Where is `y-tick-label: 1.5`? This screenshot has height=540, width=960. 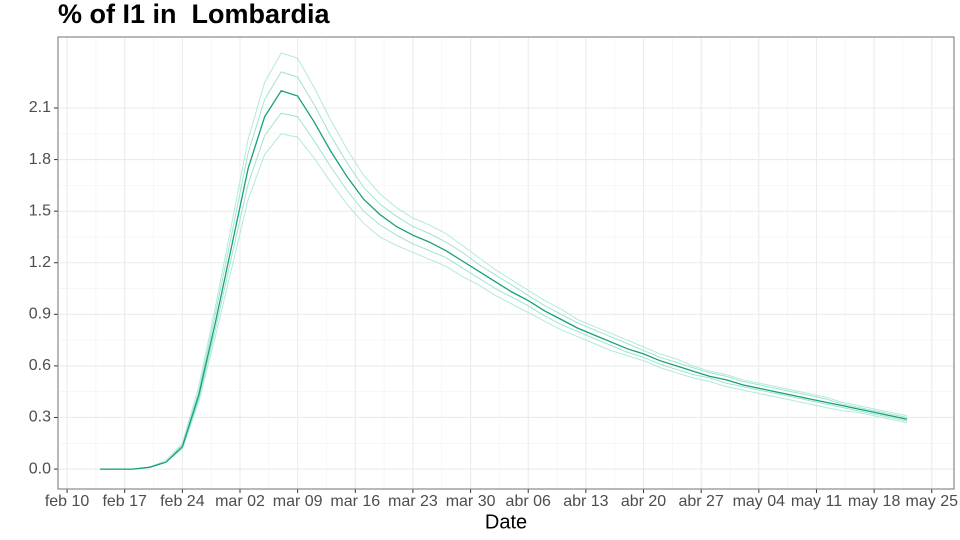
y-tick-label: 1.5 is located at coordinates (40, 210).